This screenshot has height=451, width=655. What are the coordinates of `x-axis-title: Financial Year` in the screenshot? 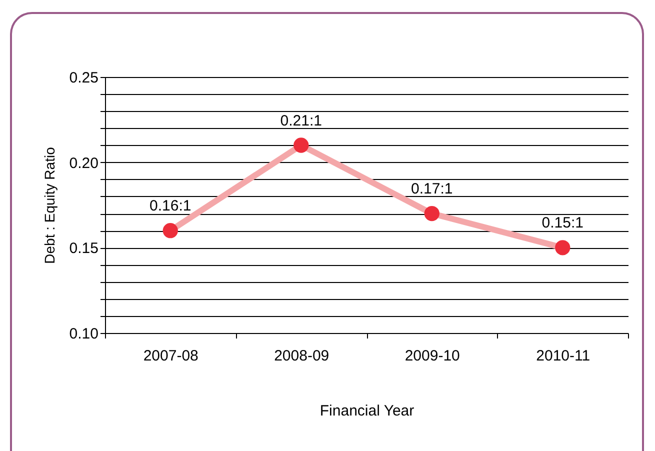 It's located at (367, 411).